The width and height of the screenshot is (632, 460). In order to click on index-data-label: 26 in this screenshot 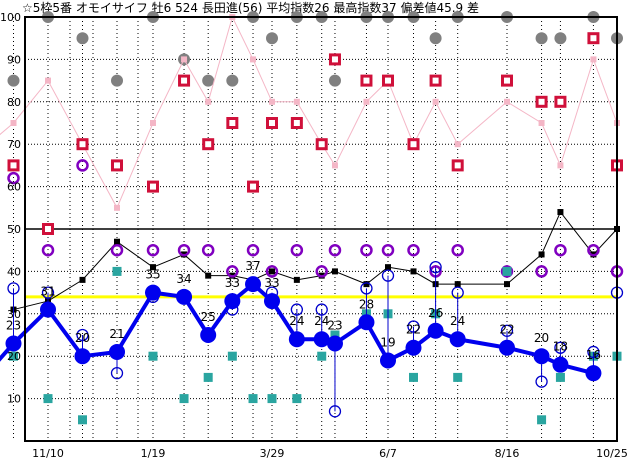, I will do `click(435, 313)`.